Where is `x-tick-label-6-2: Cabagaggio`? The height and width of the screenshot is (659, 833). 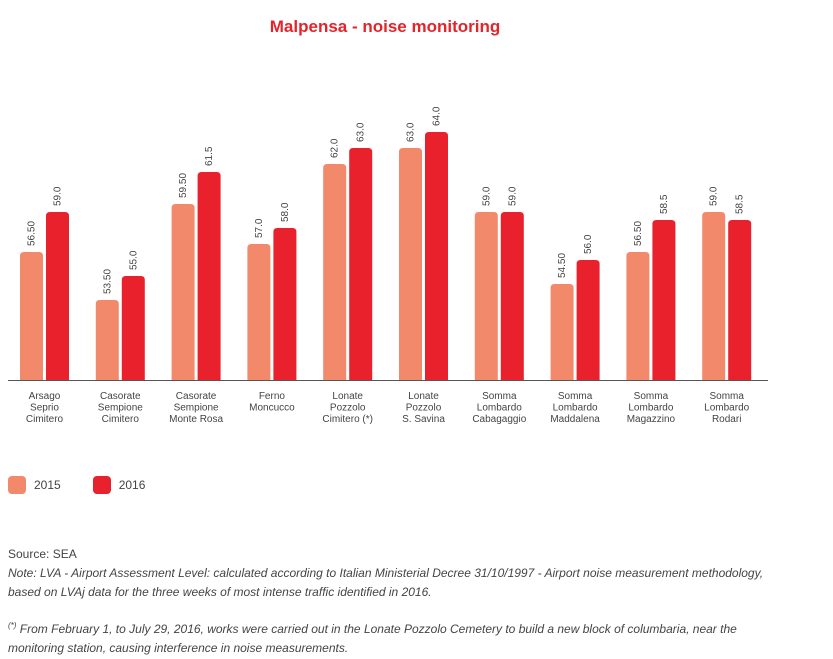
x-tick-label-6-2: Cabagaggio is located at coordinates (499, 419).